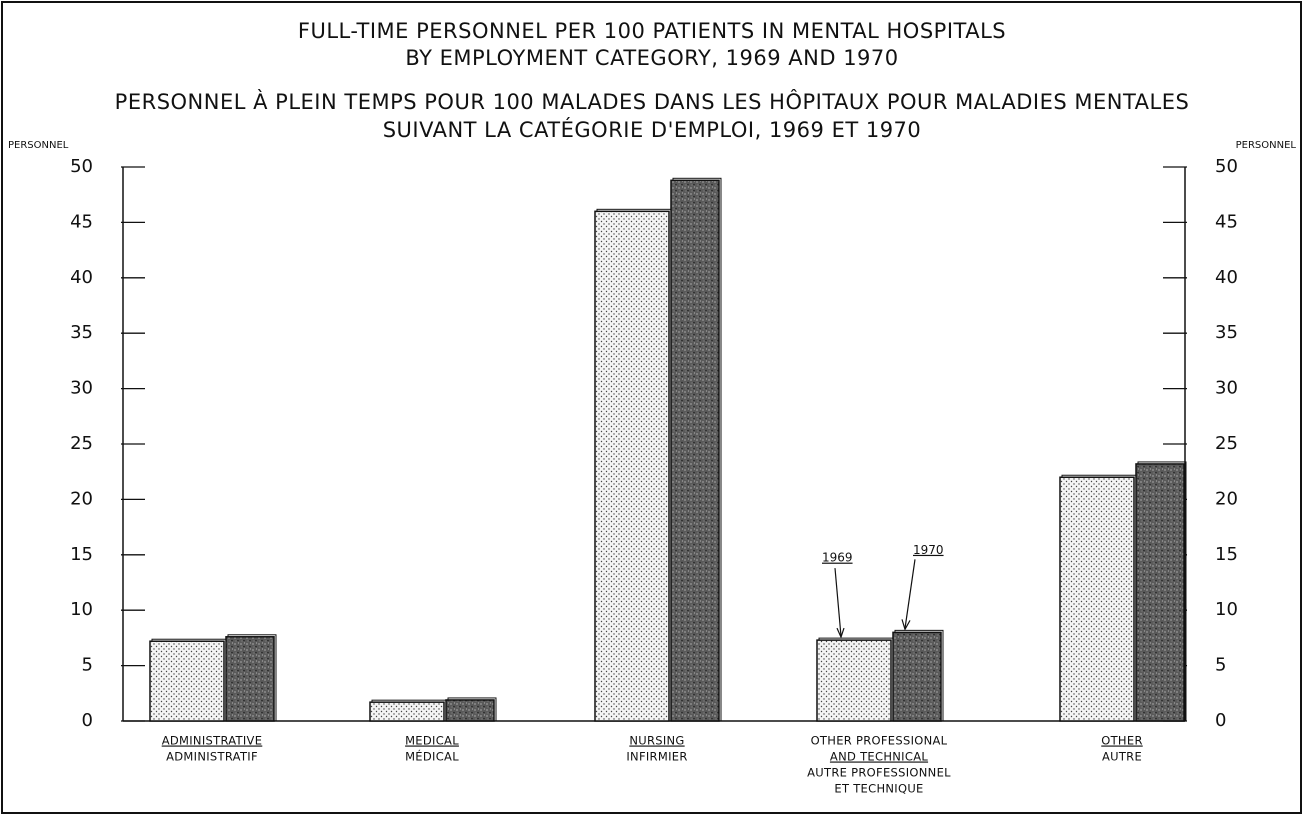 This screenshot has width=1303, height=819. What do you see at coordinates (81, 388) in the screenshot?
I see `y-tick-label: 30` at bounding box center [81, 388].